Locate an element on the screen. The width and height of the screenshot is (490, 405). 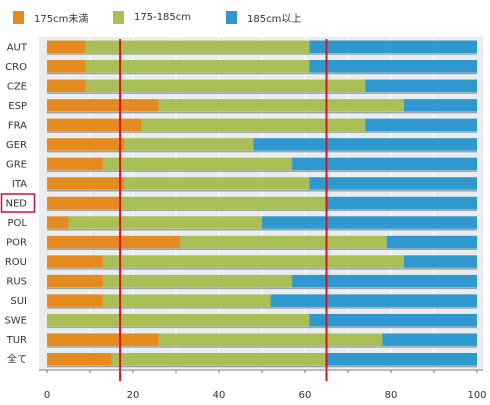
category-label: SUI is located at coordinates (18, 301).